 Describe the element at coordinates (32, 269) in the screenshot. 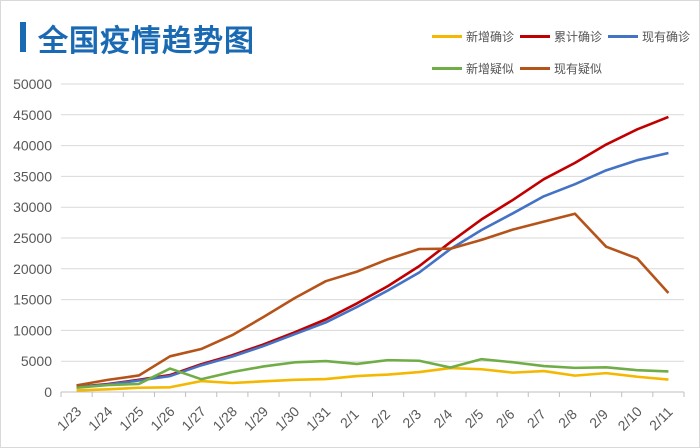

I see `y-tick-label: 20000` at that location.